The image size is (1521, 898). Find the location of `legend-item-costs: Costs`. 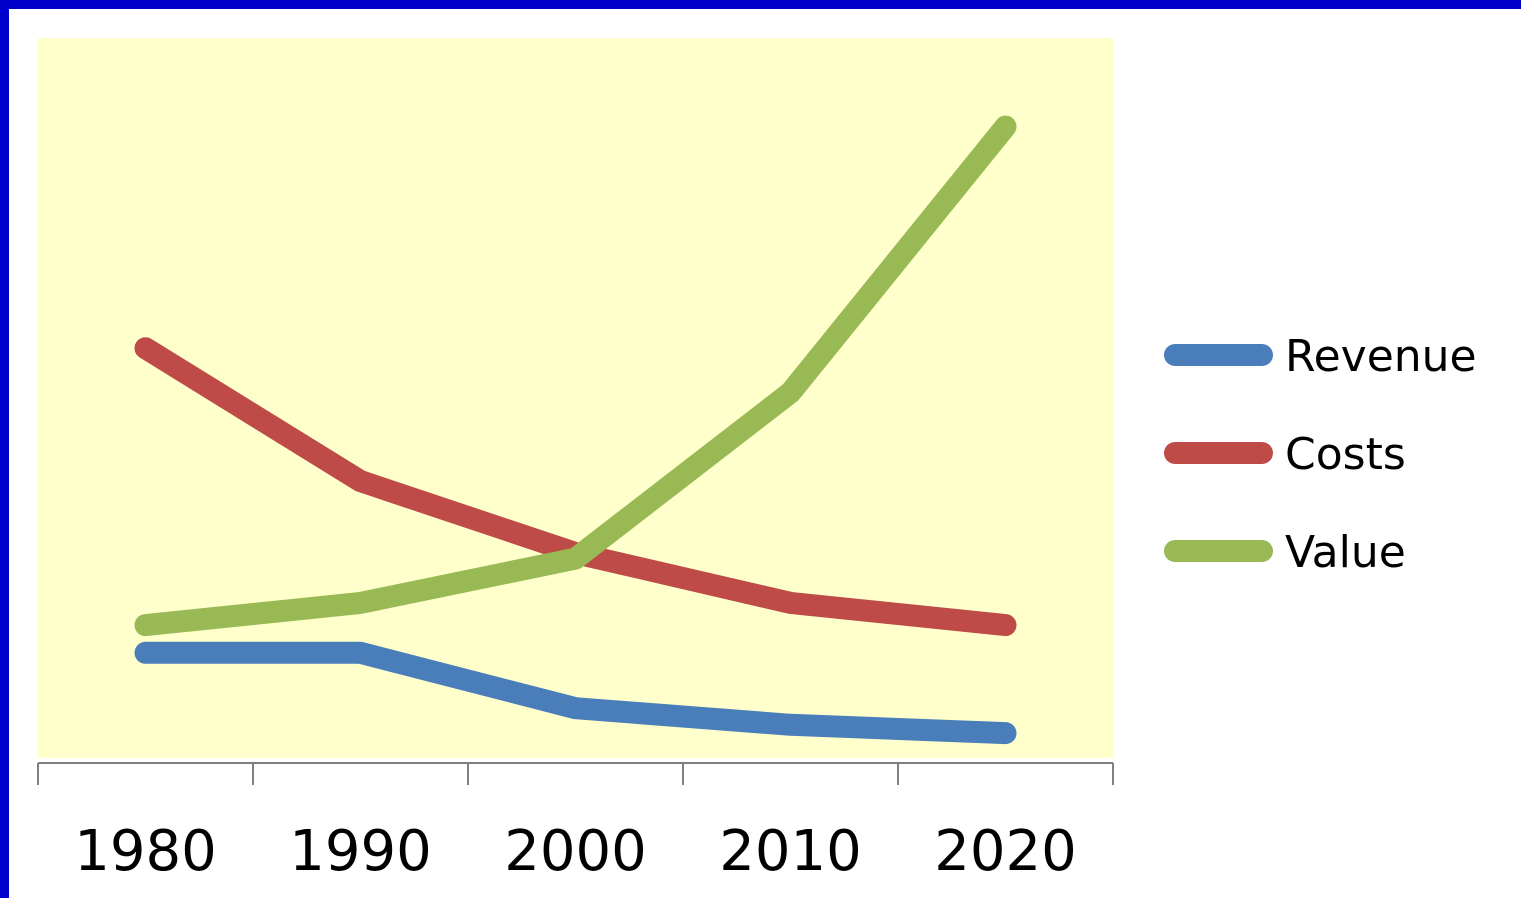

legend-item-costs: Costs is located at coordinates (1285, 454).